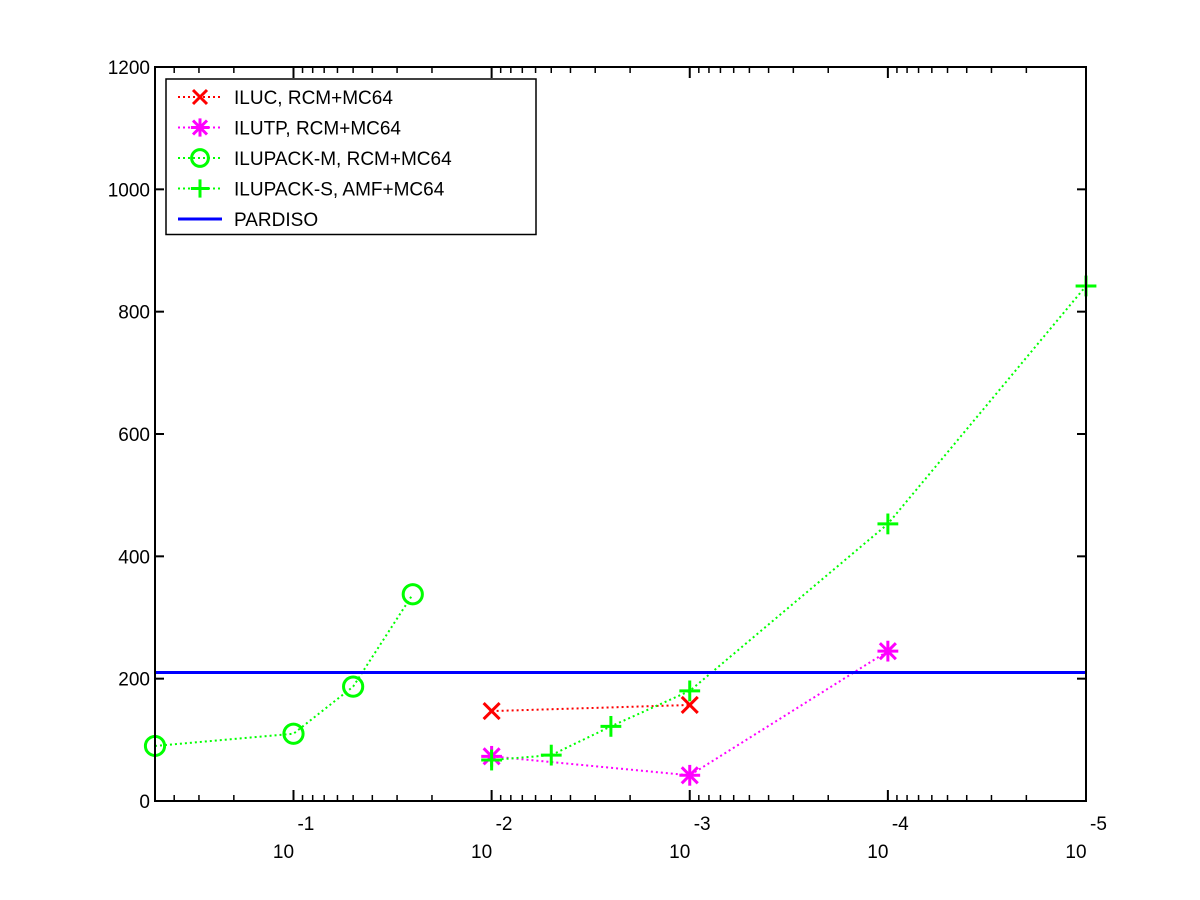 This screenshot has width=1200, height=900. I want to click on x-tick-label-exponent: -5, so click(1098, 824).